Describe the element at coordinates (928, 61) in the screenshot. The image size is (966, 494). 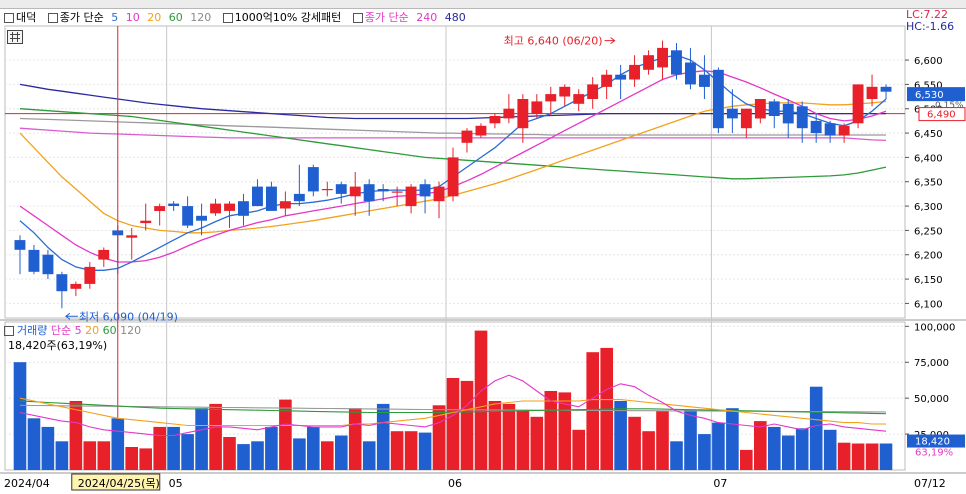
I see `price-tick-label: 6,600` at that location.